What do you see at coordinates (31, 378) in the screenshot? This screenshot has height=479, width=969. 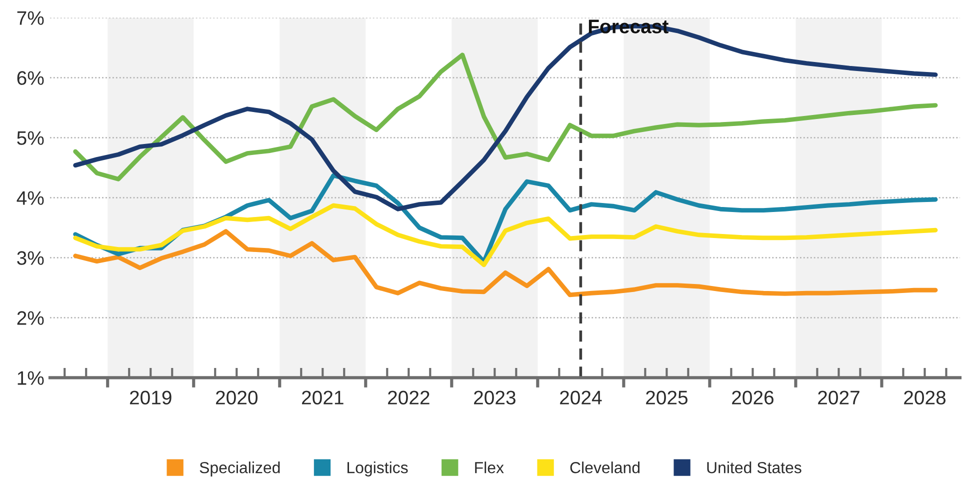 I see `y-tick-label: 1%` at bounding box center [31, 378].